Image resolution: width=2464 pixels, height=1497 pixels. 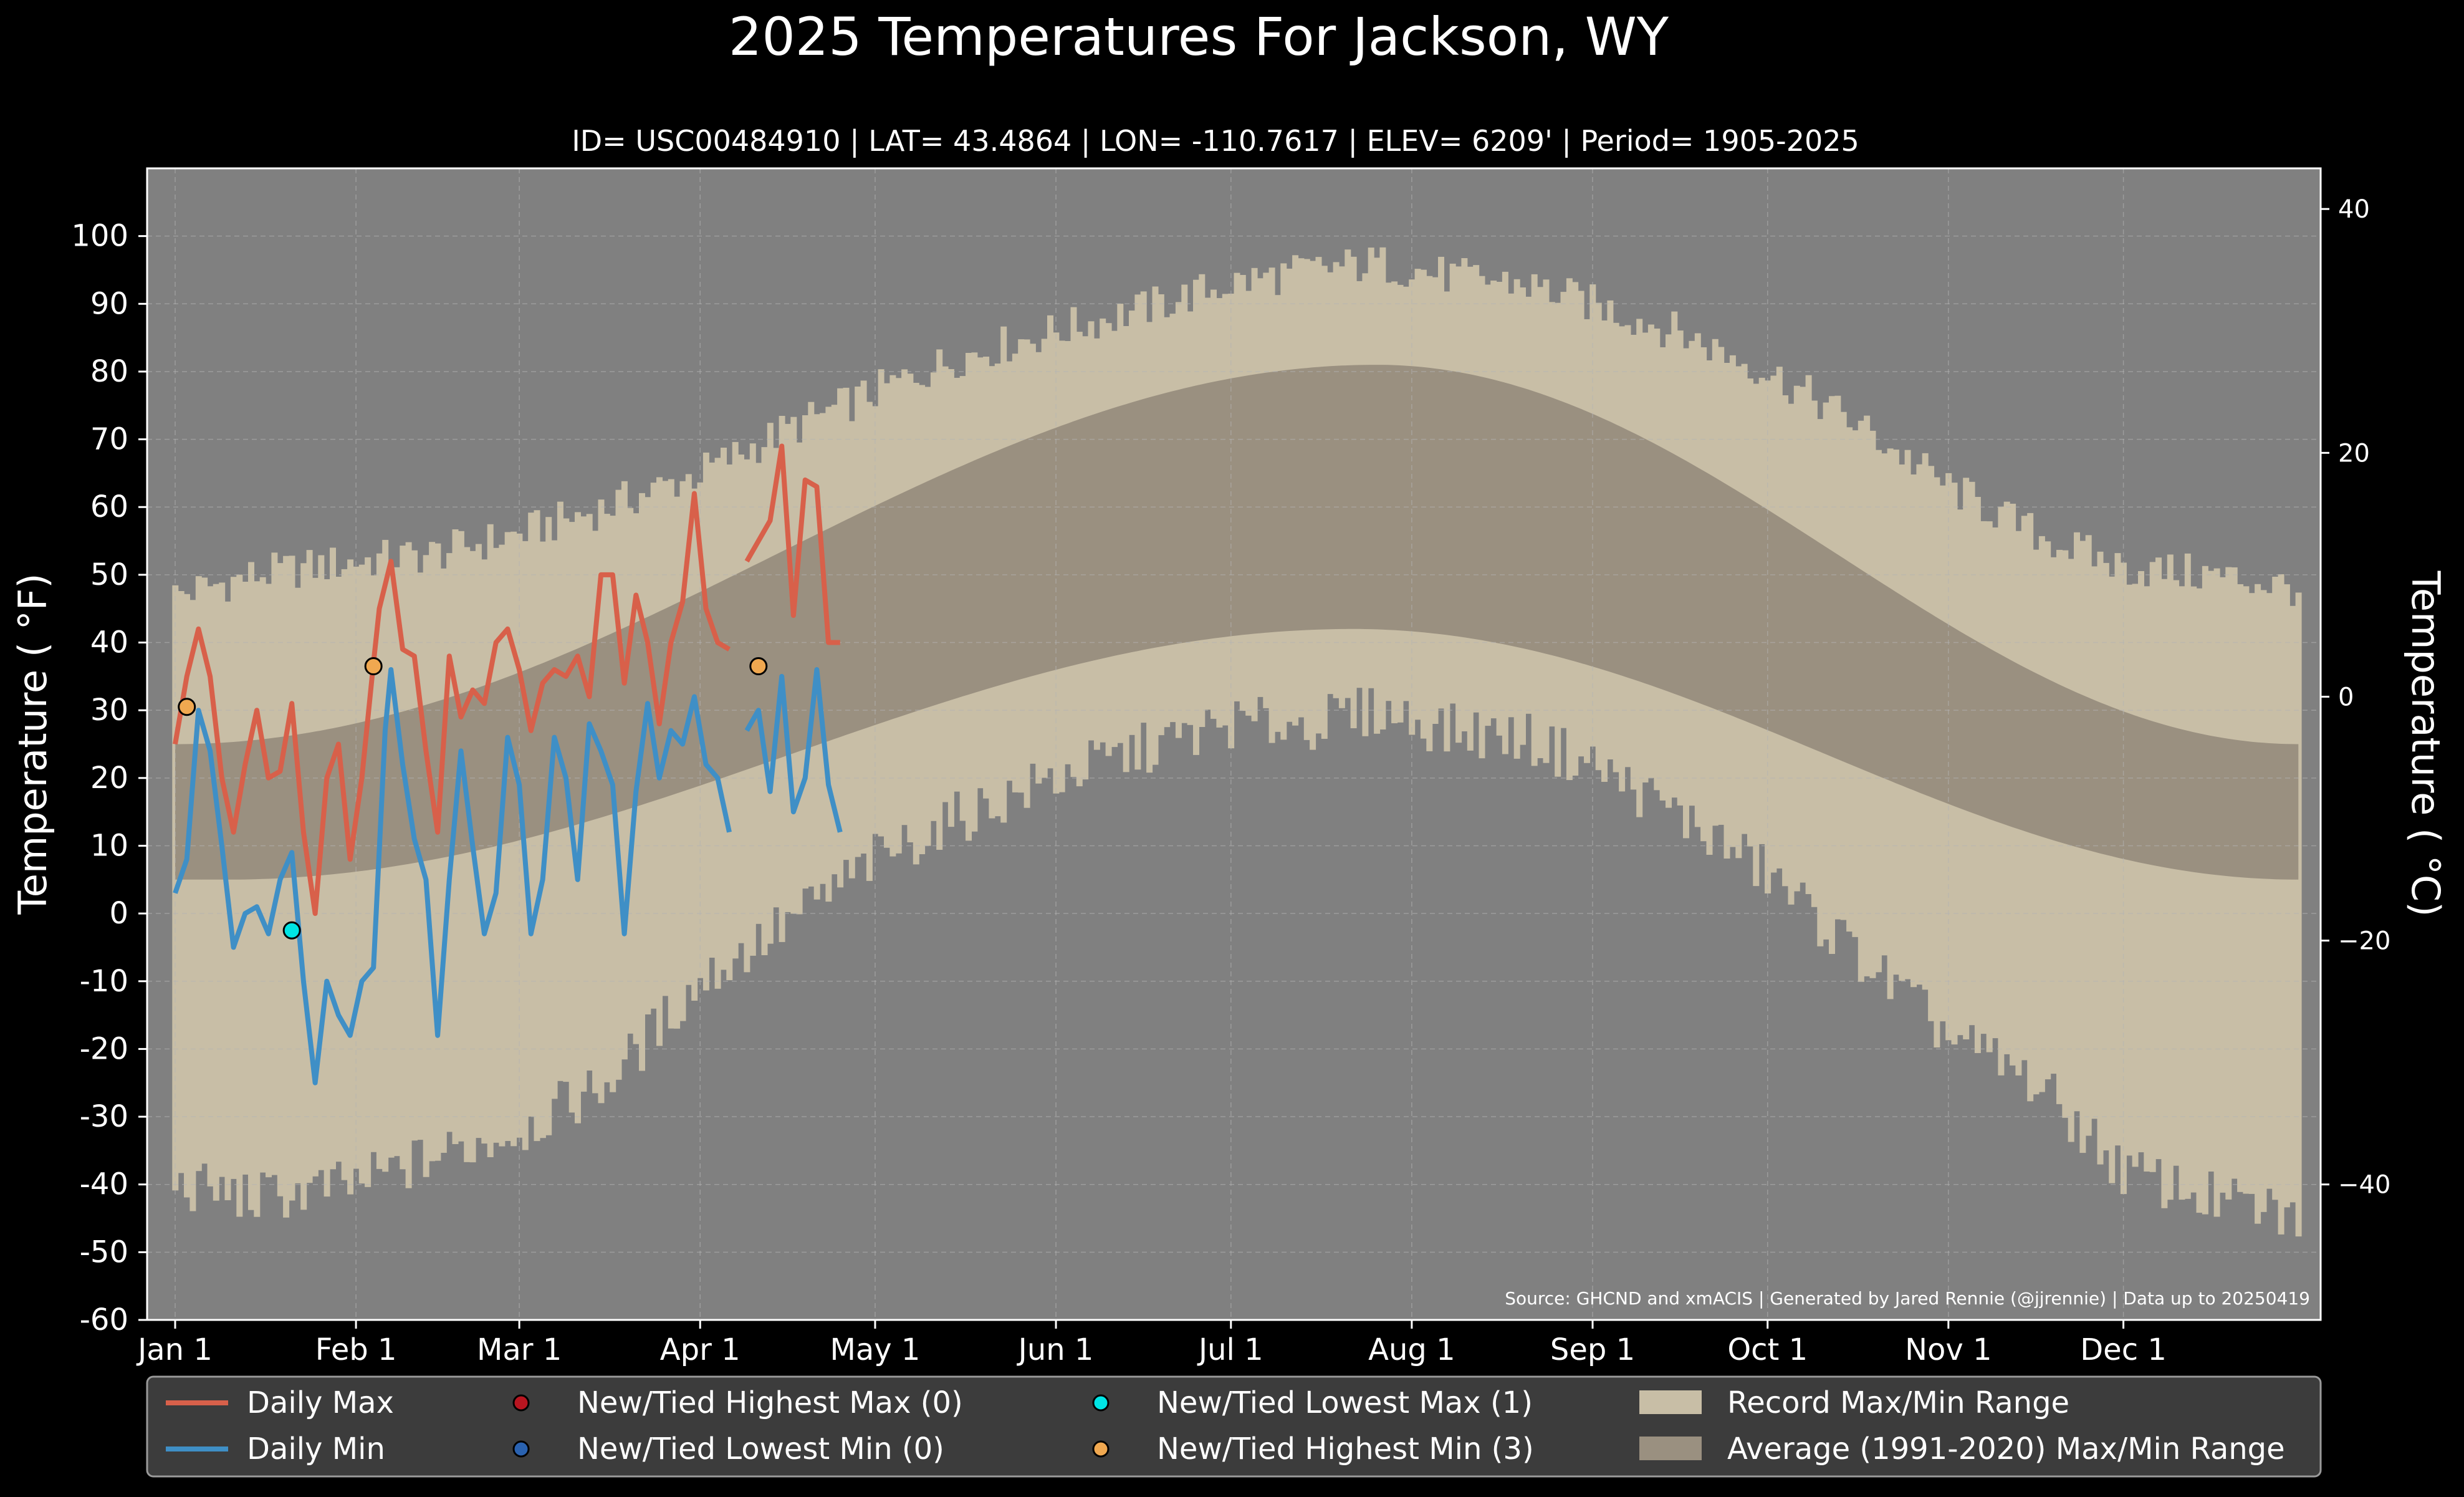 I want to click on legend-daily-min: Daily Min, so click(x=316, y=1449).